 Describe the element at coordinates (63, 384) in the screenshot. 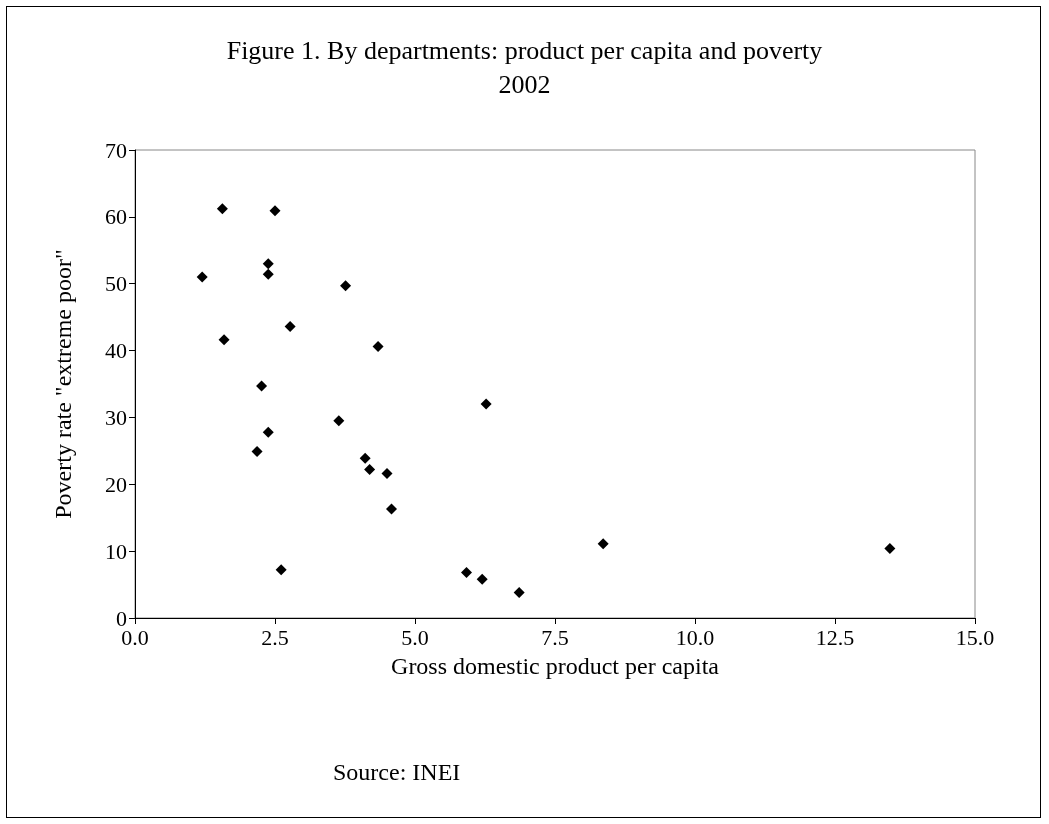

I see `y-axis-title: Poverty rate "extreme poor"` at that location.